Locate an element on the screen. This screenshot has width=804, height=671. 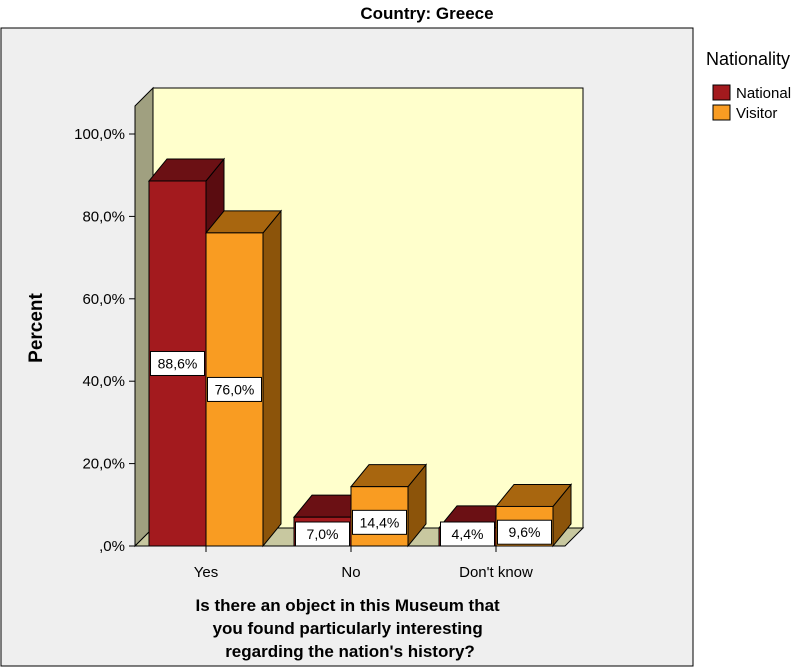
x-axis-title-line-3: regarding the nation's history? is located at coordinates (350, 651).